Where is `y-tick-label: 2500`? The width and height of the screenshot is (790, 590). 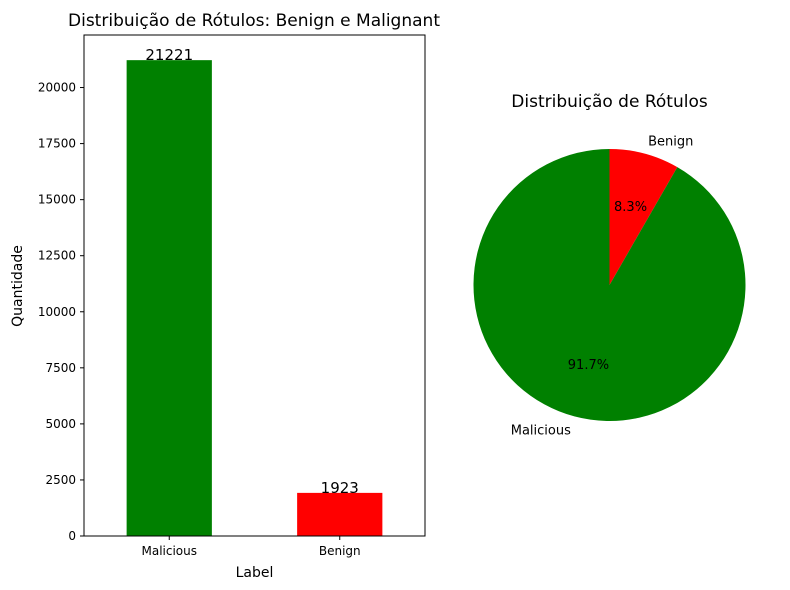
y-tick-label: 2500 is located at coordinates (60, 480).